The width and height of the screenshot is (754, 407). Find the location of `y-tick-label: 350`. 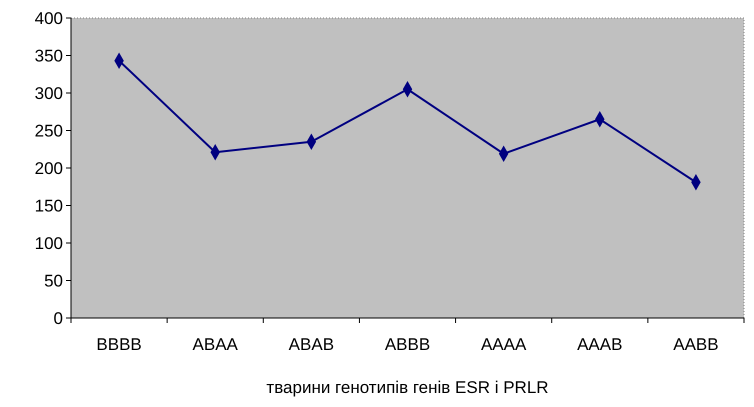

y-tick-label: 350 is located at coordinates (48, 56).